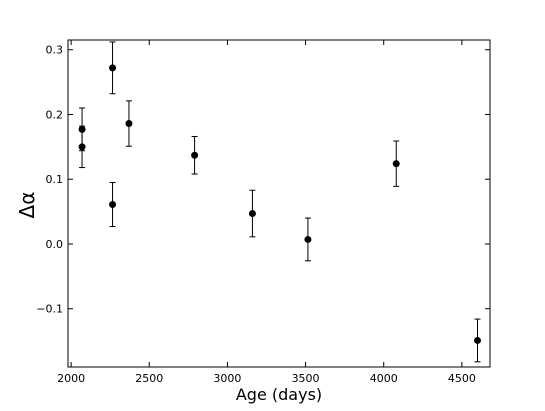 Image resolution: width=545 pixels, height=411 pixels. What do you see at coordinates (71, 378) in the screenshot?
I see `x-tick-label: 2000` at bounding box center [71, 378].